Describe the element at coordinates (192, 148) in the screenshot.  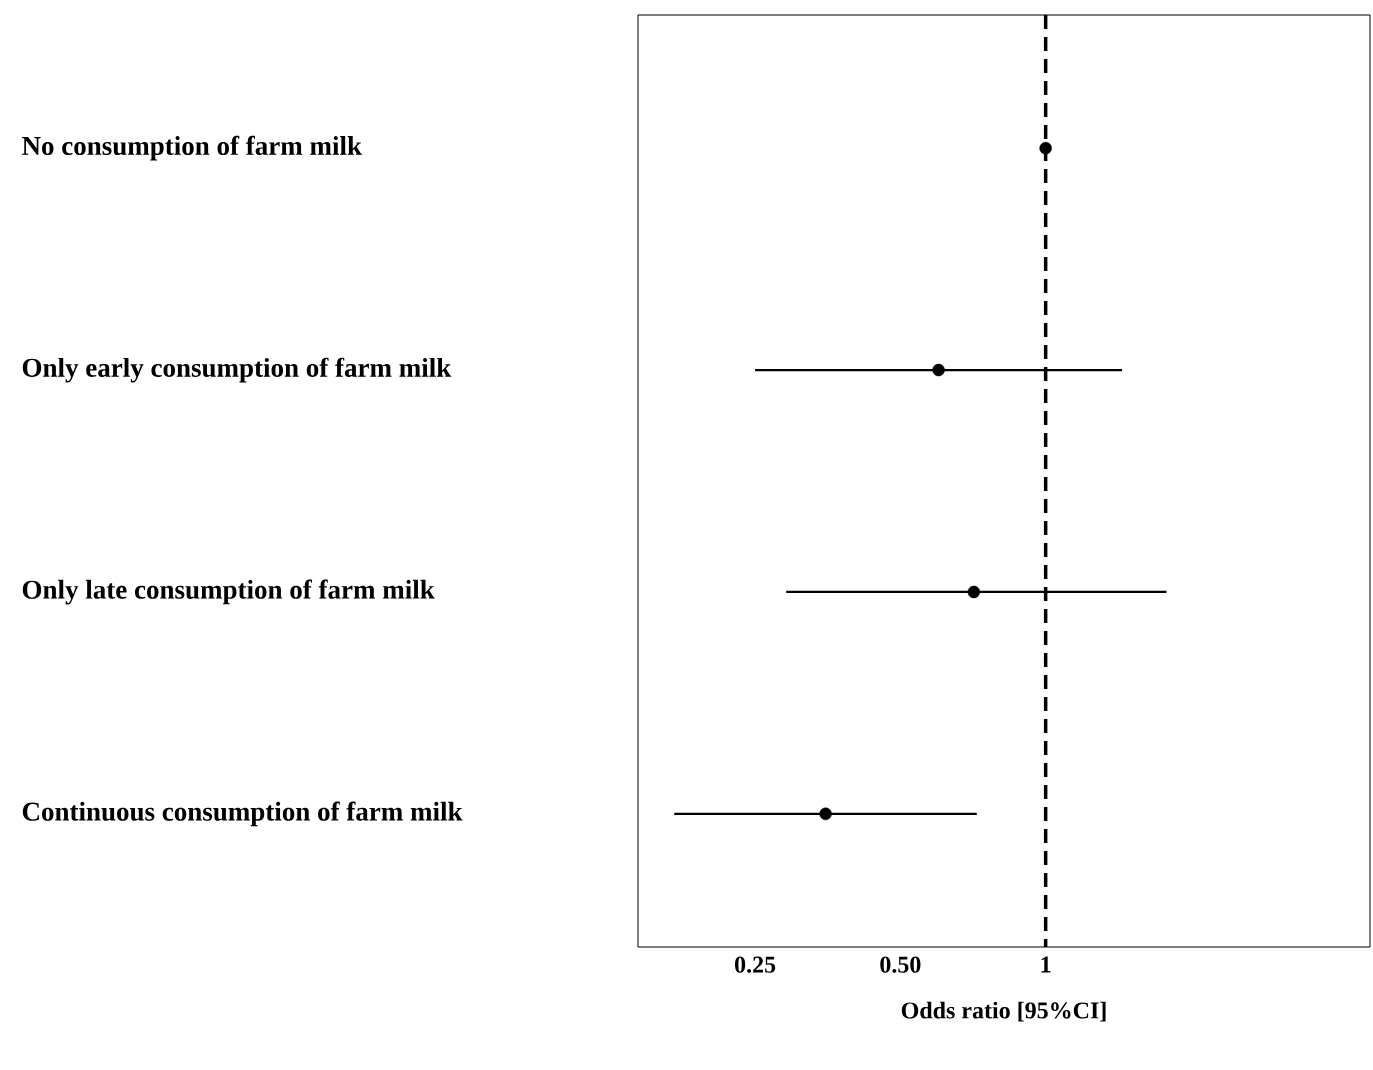
I see `y-tick-label: No consumption of farm milk` at that location.